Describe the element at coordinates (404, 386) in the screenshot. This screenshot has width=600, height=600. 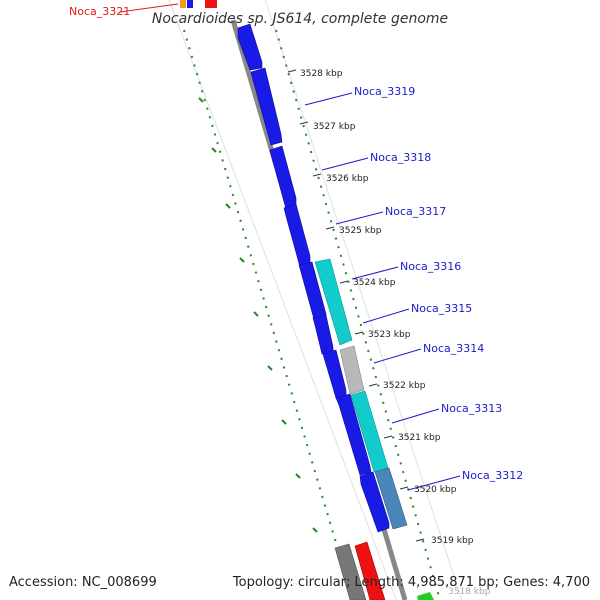
I see `kbp-marker: 3522 kbp` at that location.